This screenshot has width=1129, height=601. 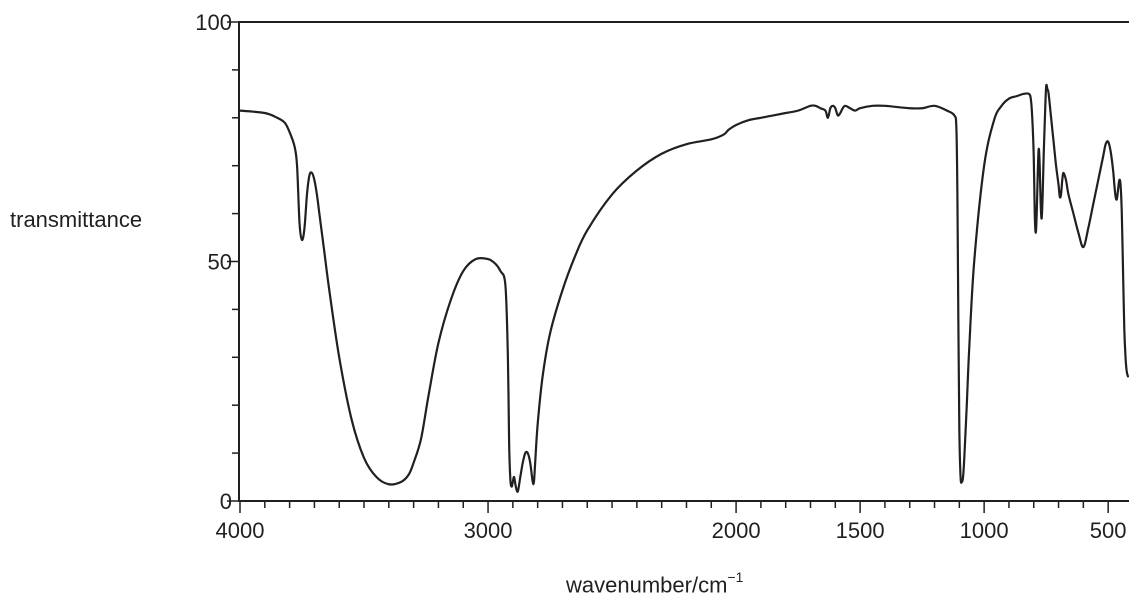 I want to click on x-axis-label-quantity: wavenumber, so click(x=629, y=585).